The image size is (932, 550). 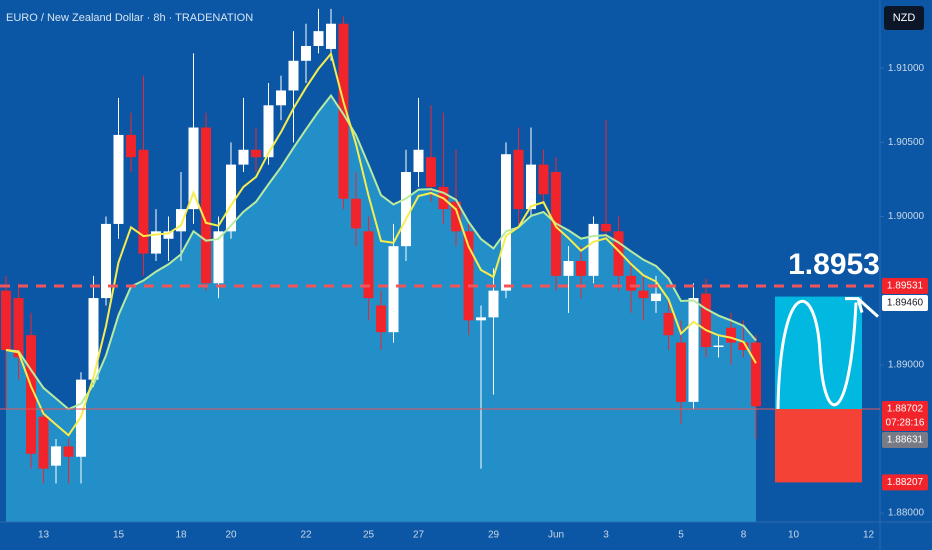 What do you see at coordinates (556, 535) in the screenshot?
I see `x-tick-label: Jun` at bounding box center [556, 535].